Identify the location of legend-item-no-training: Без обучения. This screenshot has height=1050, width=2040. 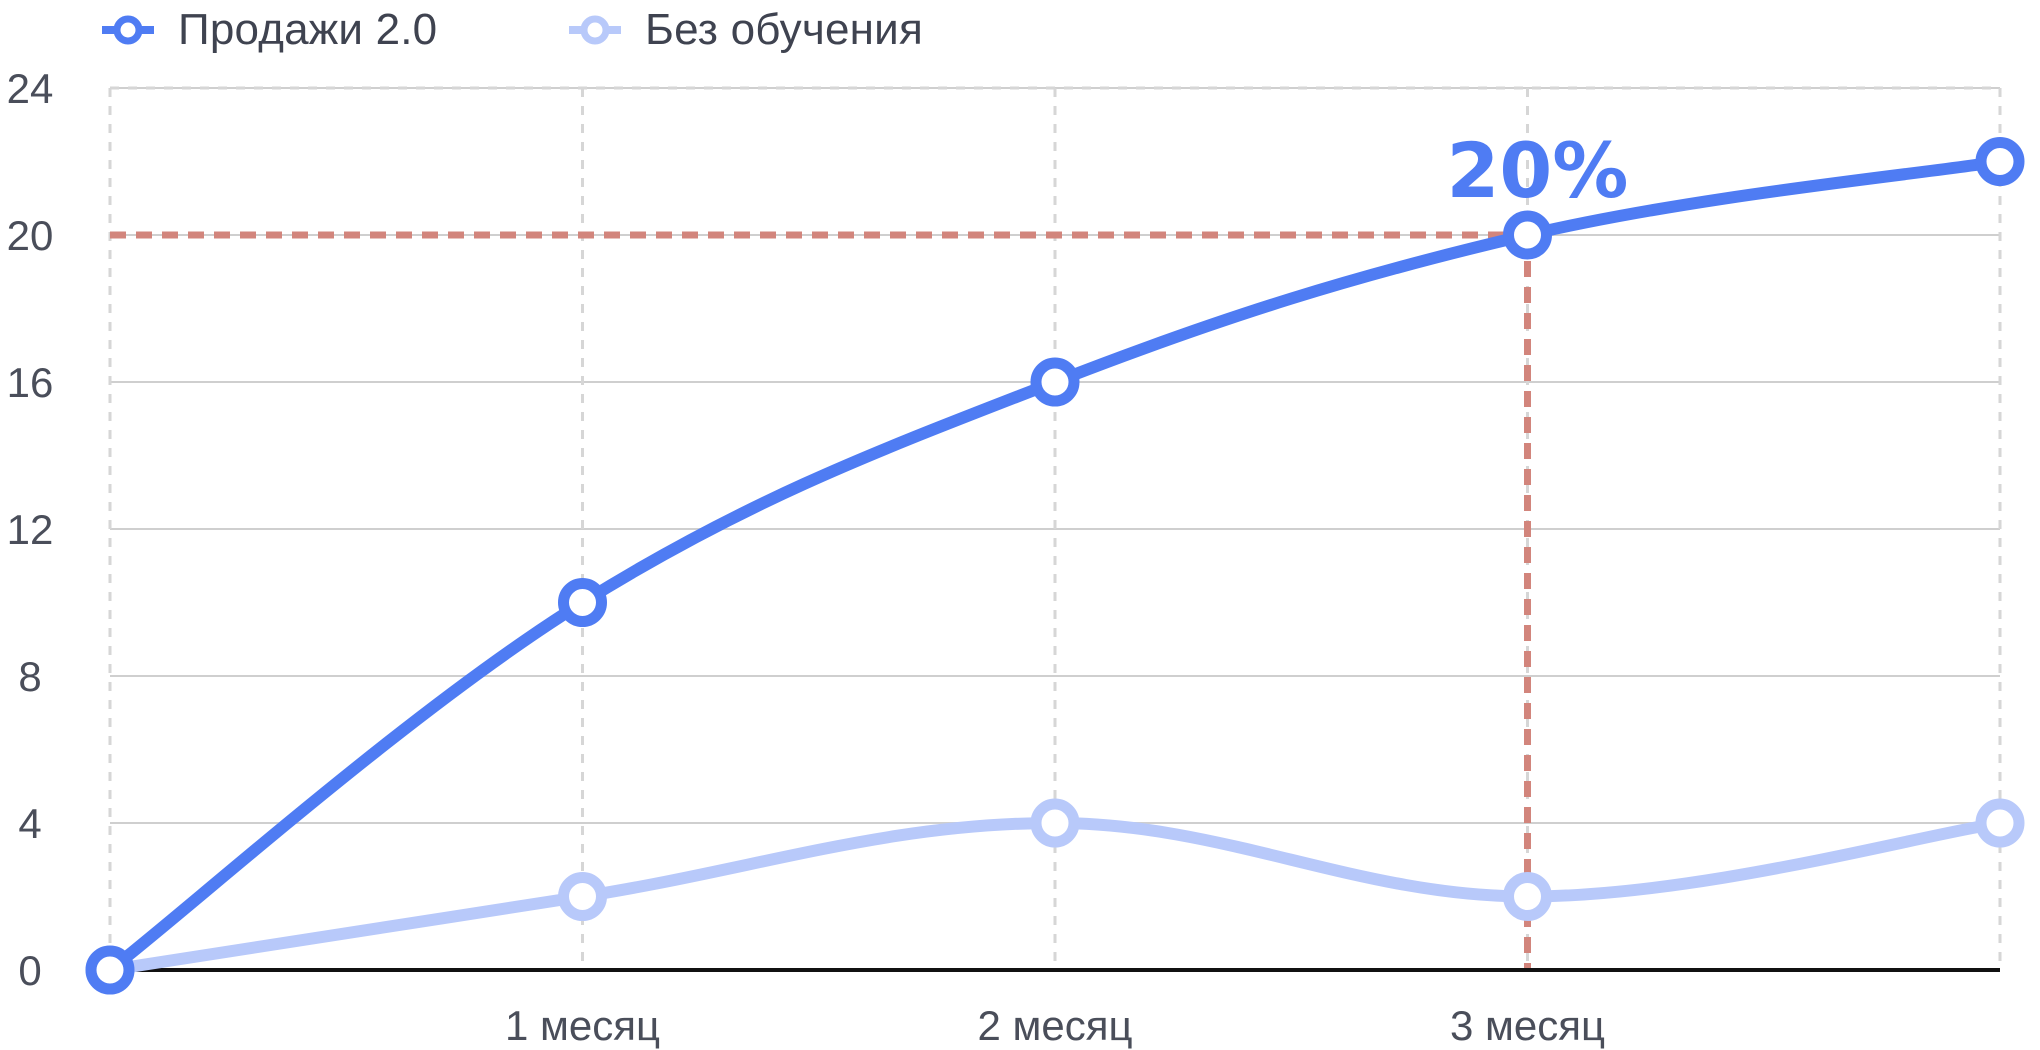
(745, 30).